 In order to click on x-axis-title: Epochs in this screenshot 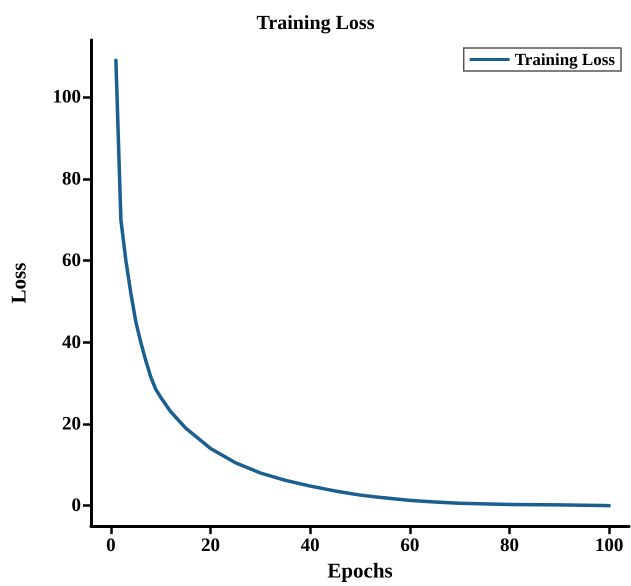, I will do `click(360, 570)`.